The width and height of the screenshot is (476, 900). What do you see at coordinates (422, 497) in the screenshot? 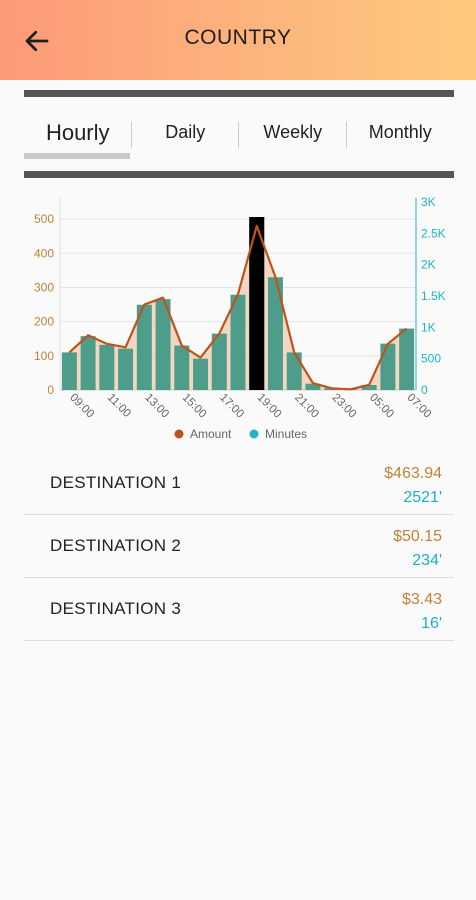
I see `destination-minutes: 2521'` at bounding box center [422, 497].